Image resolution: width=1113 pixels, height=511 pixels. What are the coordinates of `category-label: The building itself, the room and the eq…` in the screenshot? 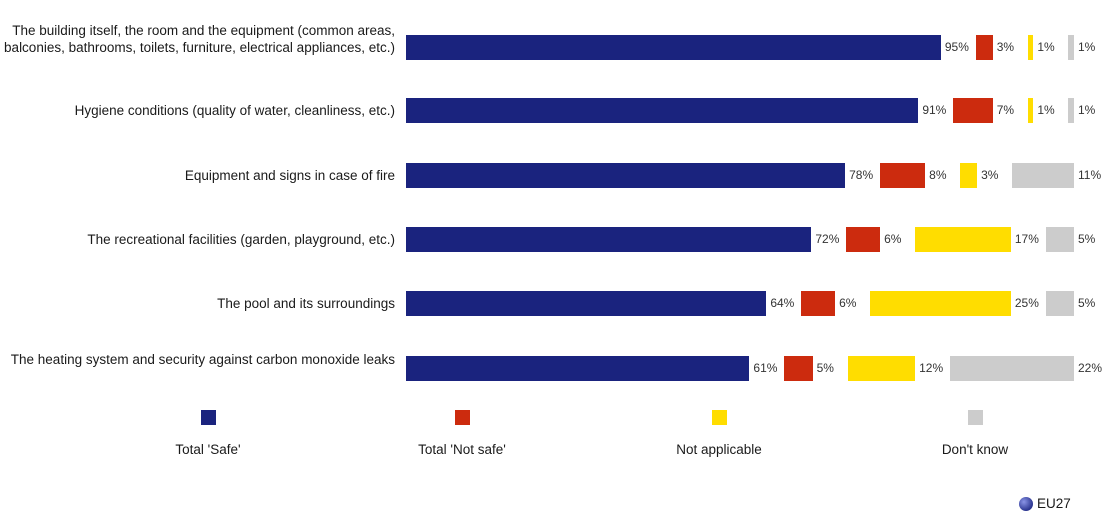 It's located at (199, 38).